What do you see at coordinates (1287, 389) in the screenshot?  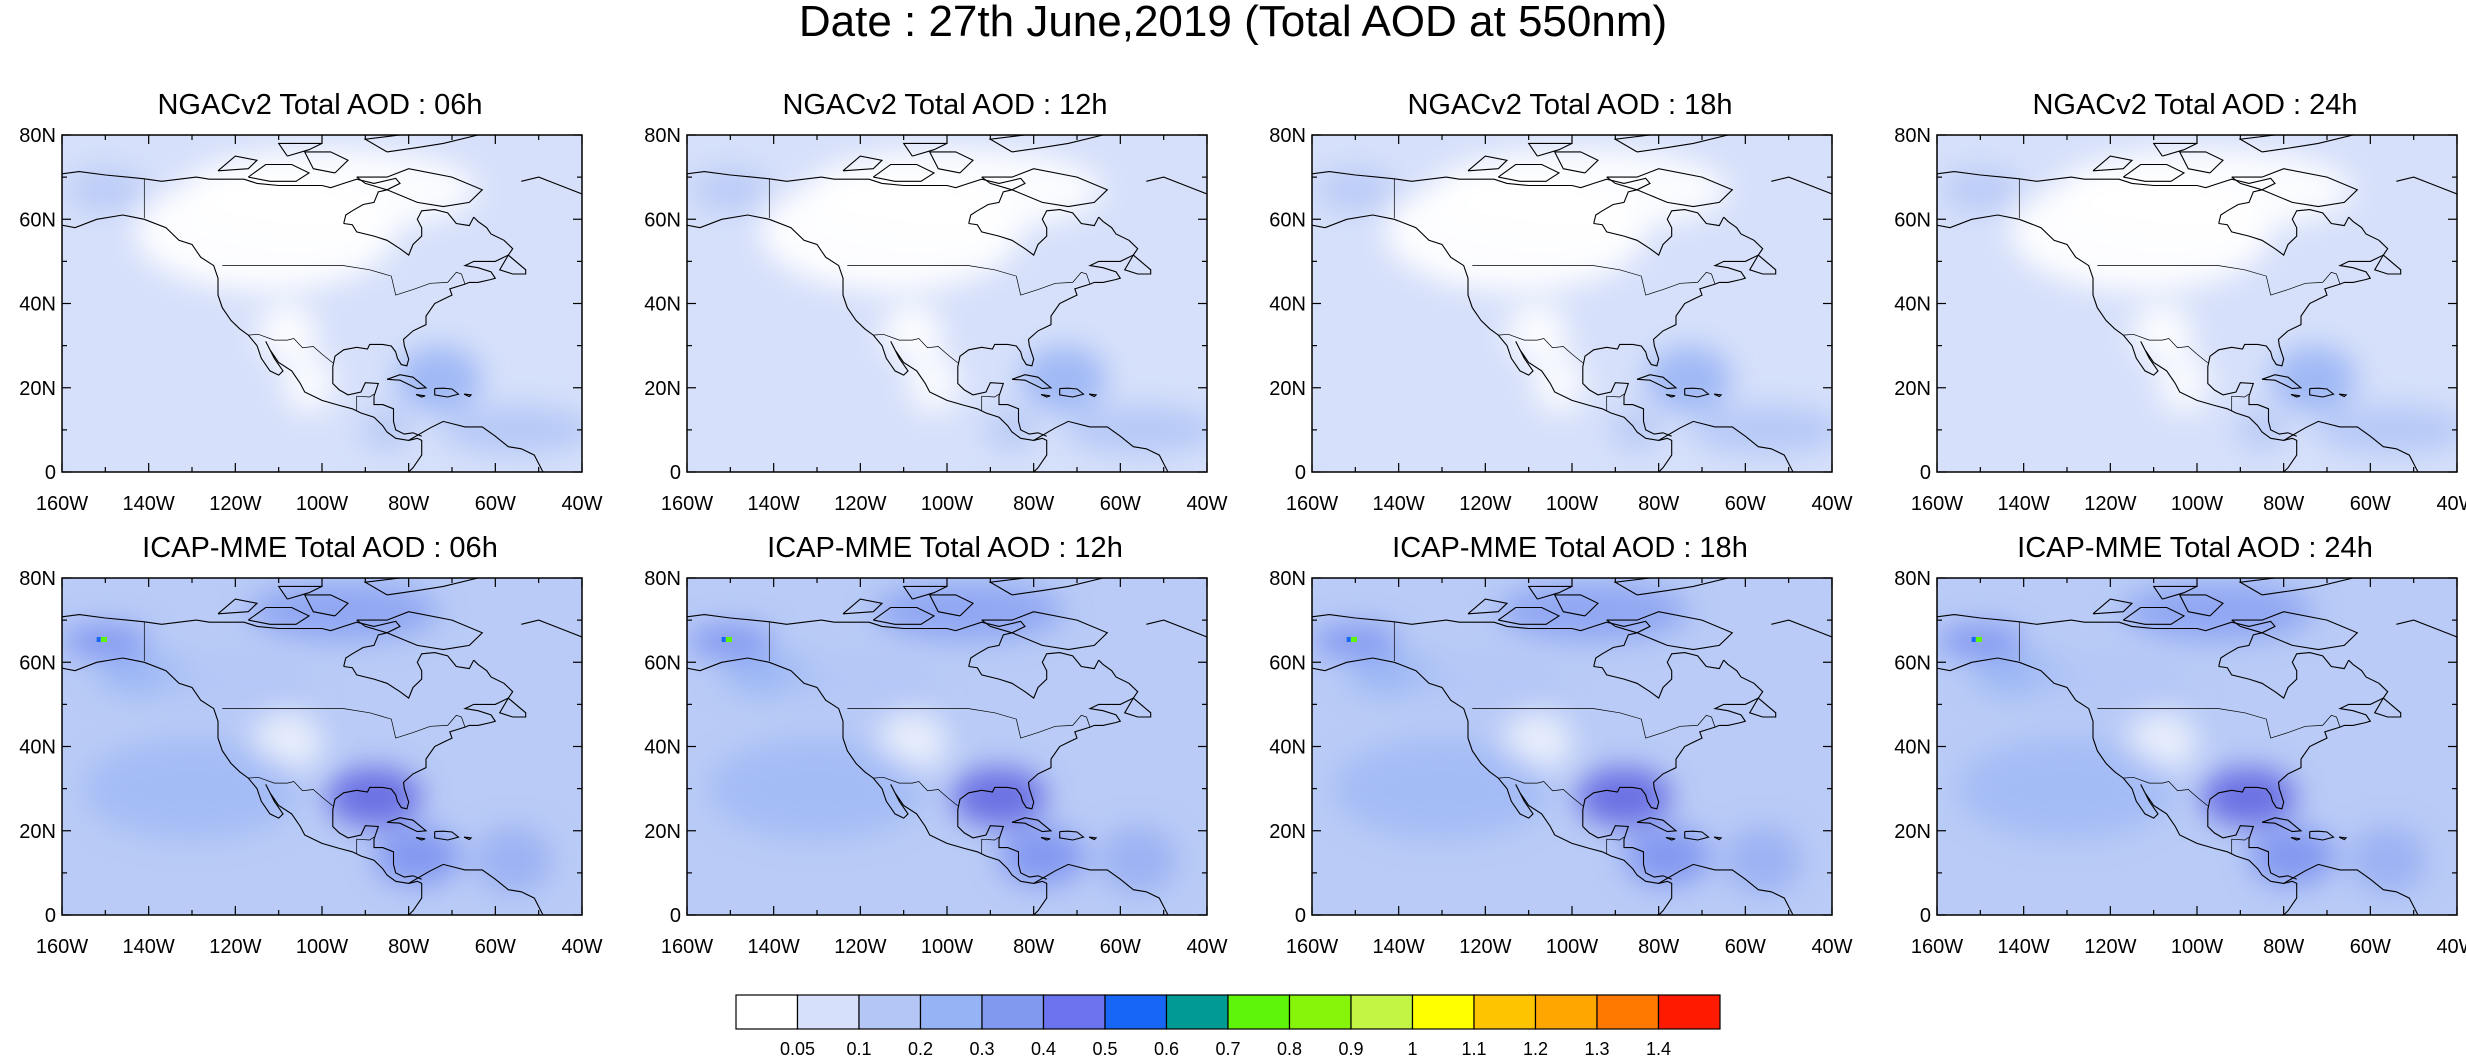 I see `lat-tick-label: 20N` at bounding box center [1287, 389].